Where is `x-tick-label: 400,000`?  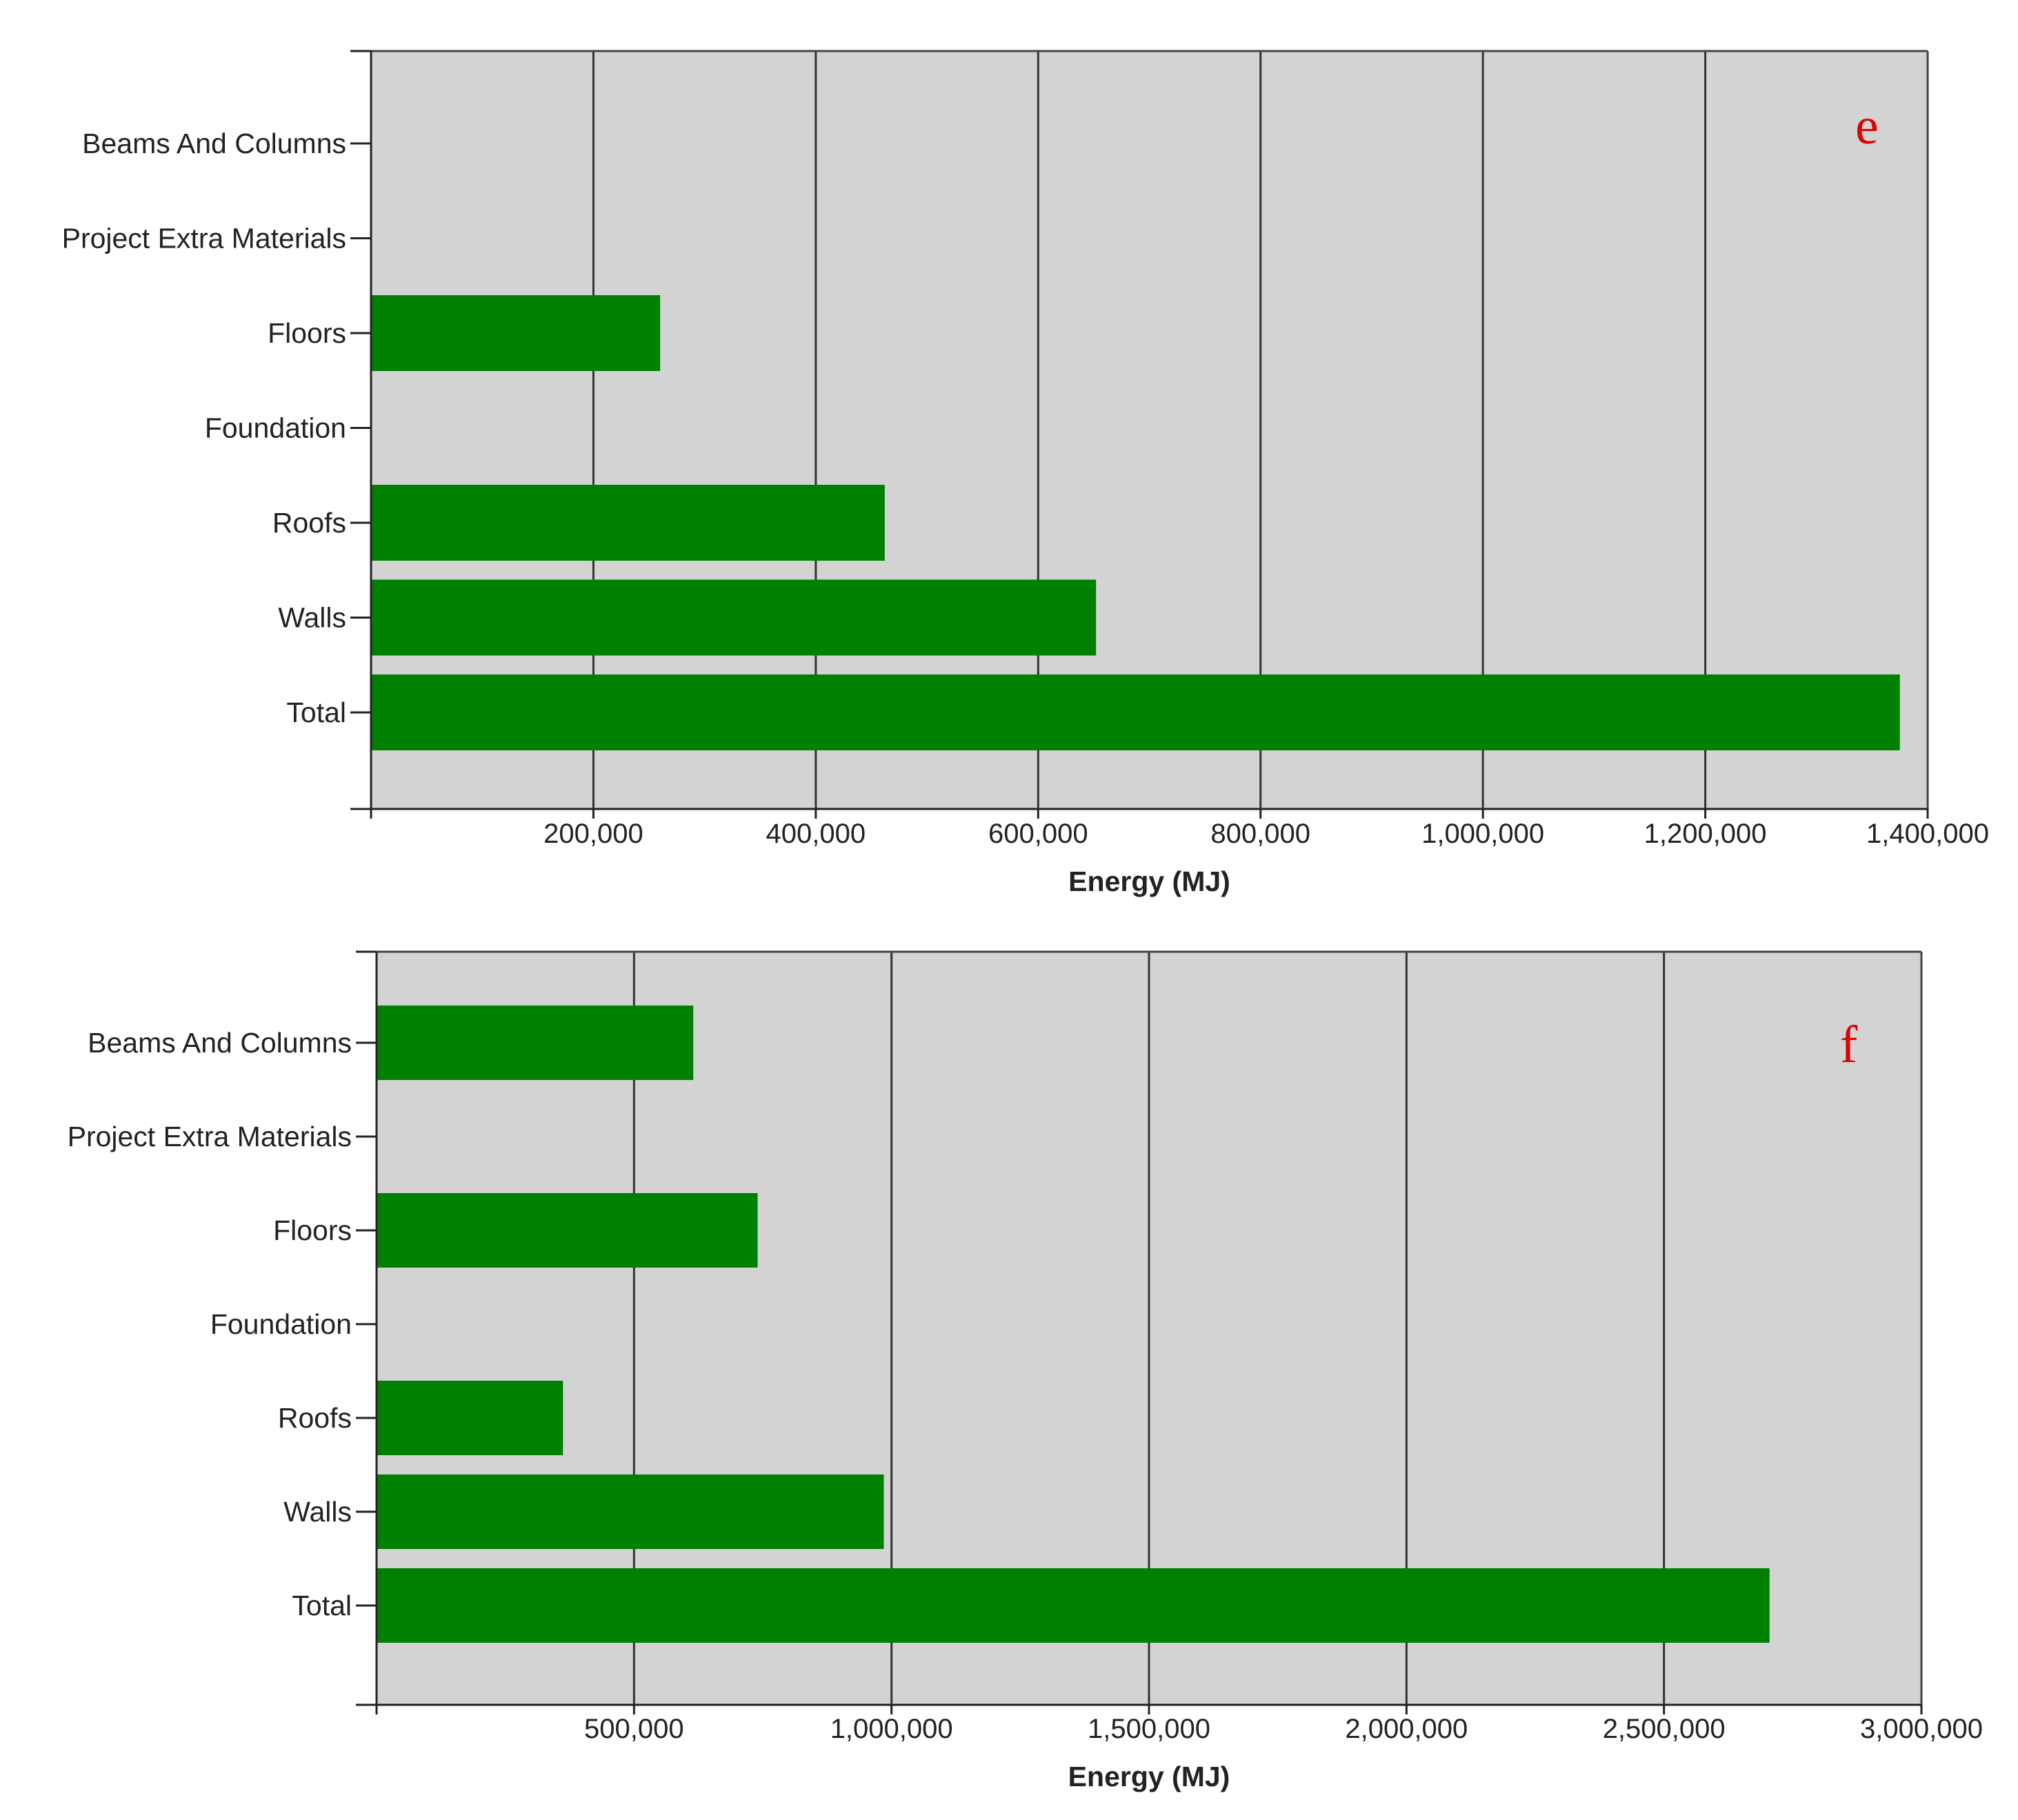 x-tick-label: 400,000 is located at coordinates (816, 834).